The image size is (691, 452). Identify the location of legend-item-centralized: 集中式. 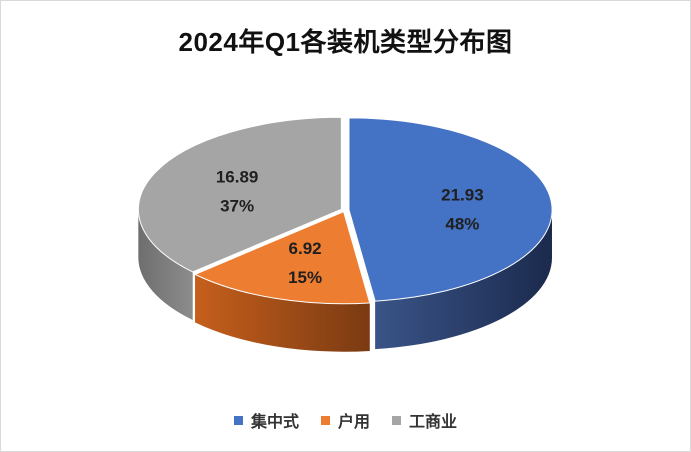
(266, 420).